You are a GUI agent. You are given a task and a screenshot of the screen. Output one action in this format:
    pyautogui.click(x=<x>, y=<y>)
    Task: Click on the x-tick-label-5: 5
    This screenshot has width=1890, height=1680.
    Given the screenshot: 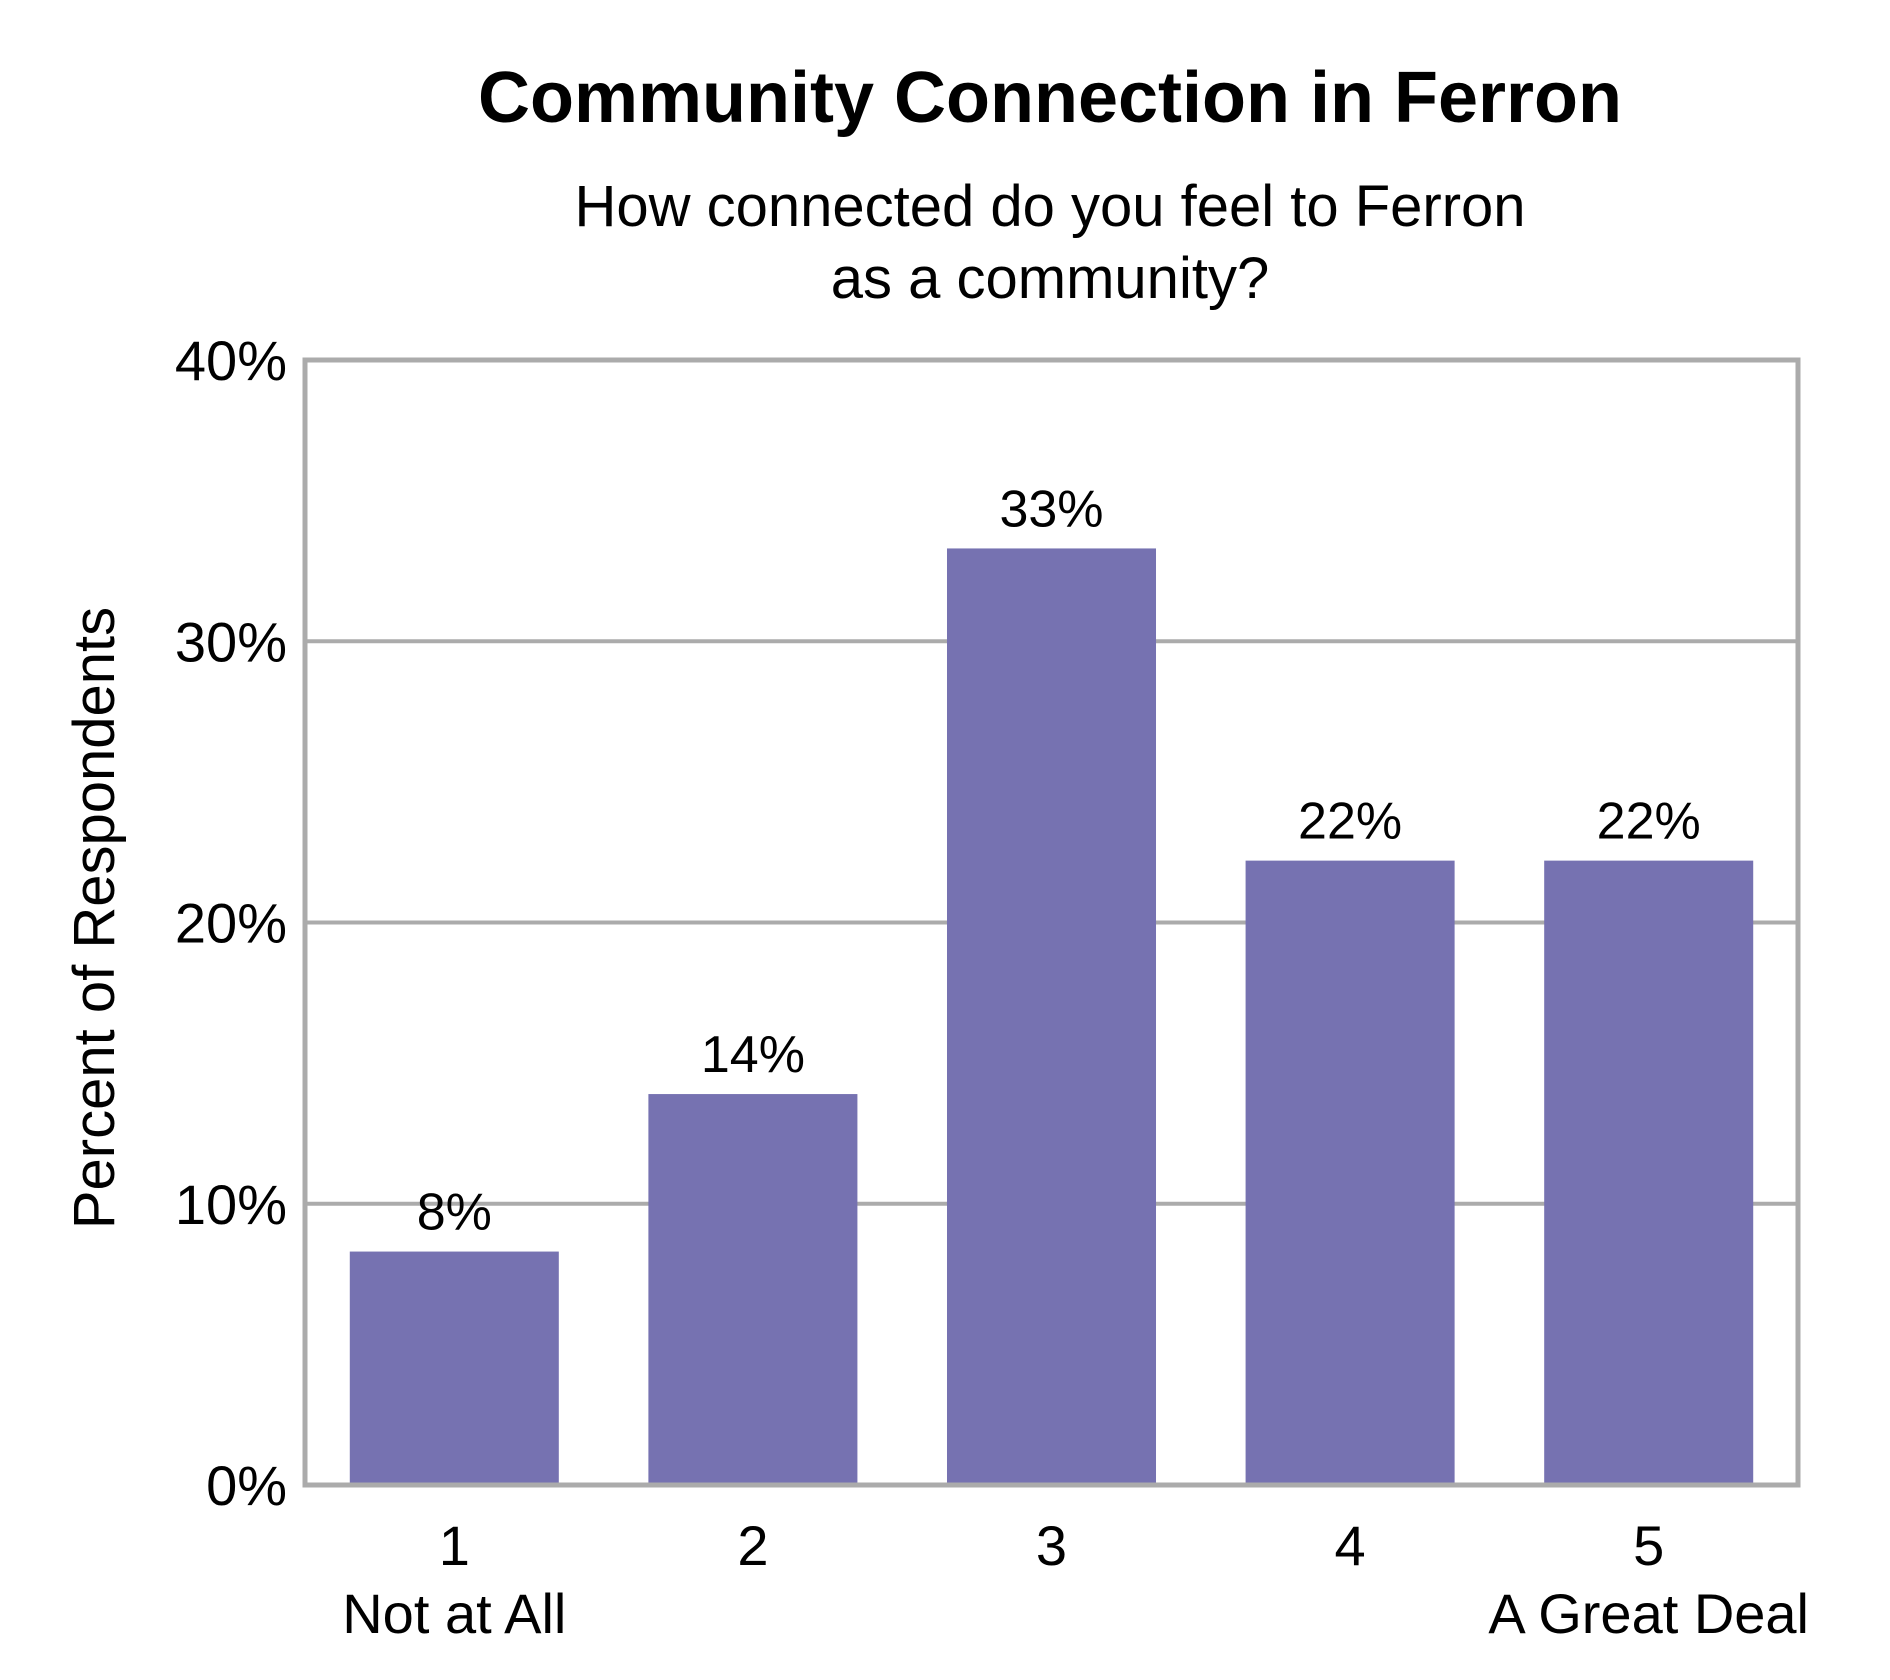 What is the action you would take?
    pyautogui.click(x=1648, y=1545)
    